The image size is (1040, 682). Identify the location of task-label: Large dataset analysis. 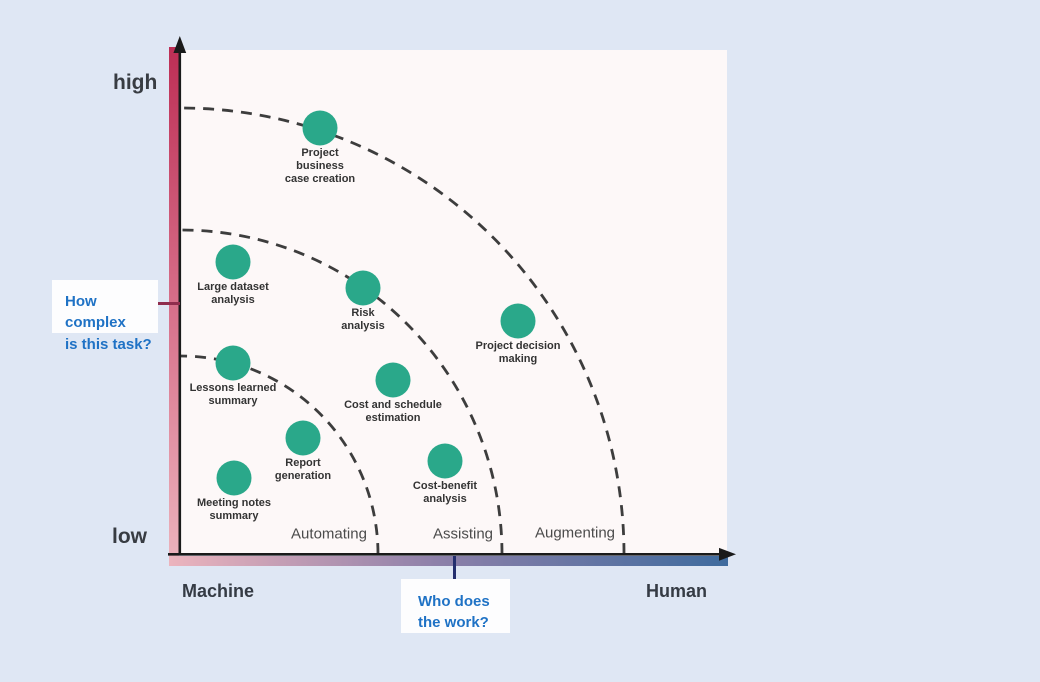
(233, 294).